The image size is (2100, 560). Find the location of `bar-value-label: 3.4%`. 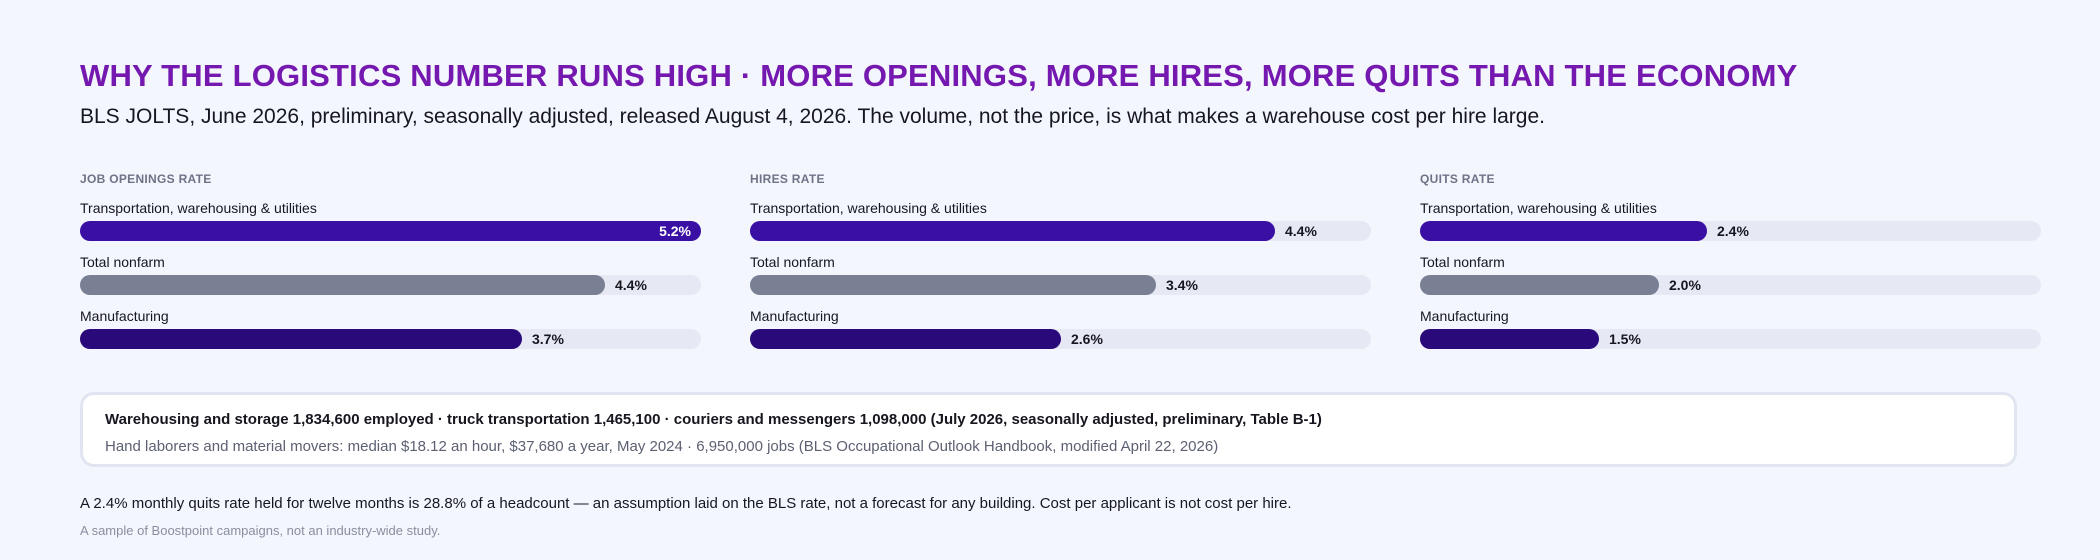

bar-value-label: 3.4% is located at coordinates (1182, 285).